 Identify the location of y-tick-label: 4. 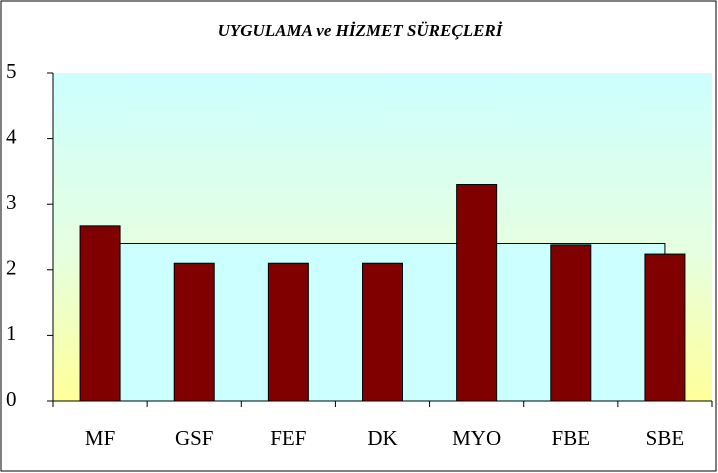
(11, 136).